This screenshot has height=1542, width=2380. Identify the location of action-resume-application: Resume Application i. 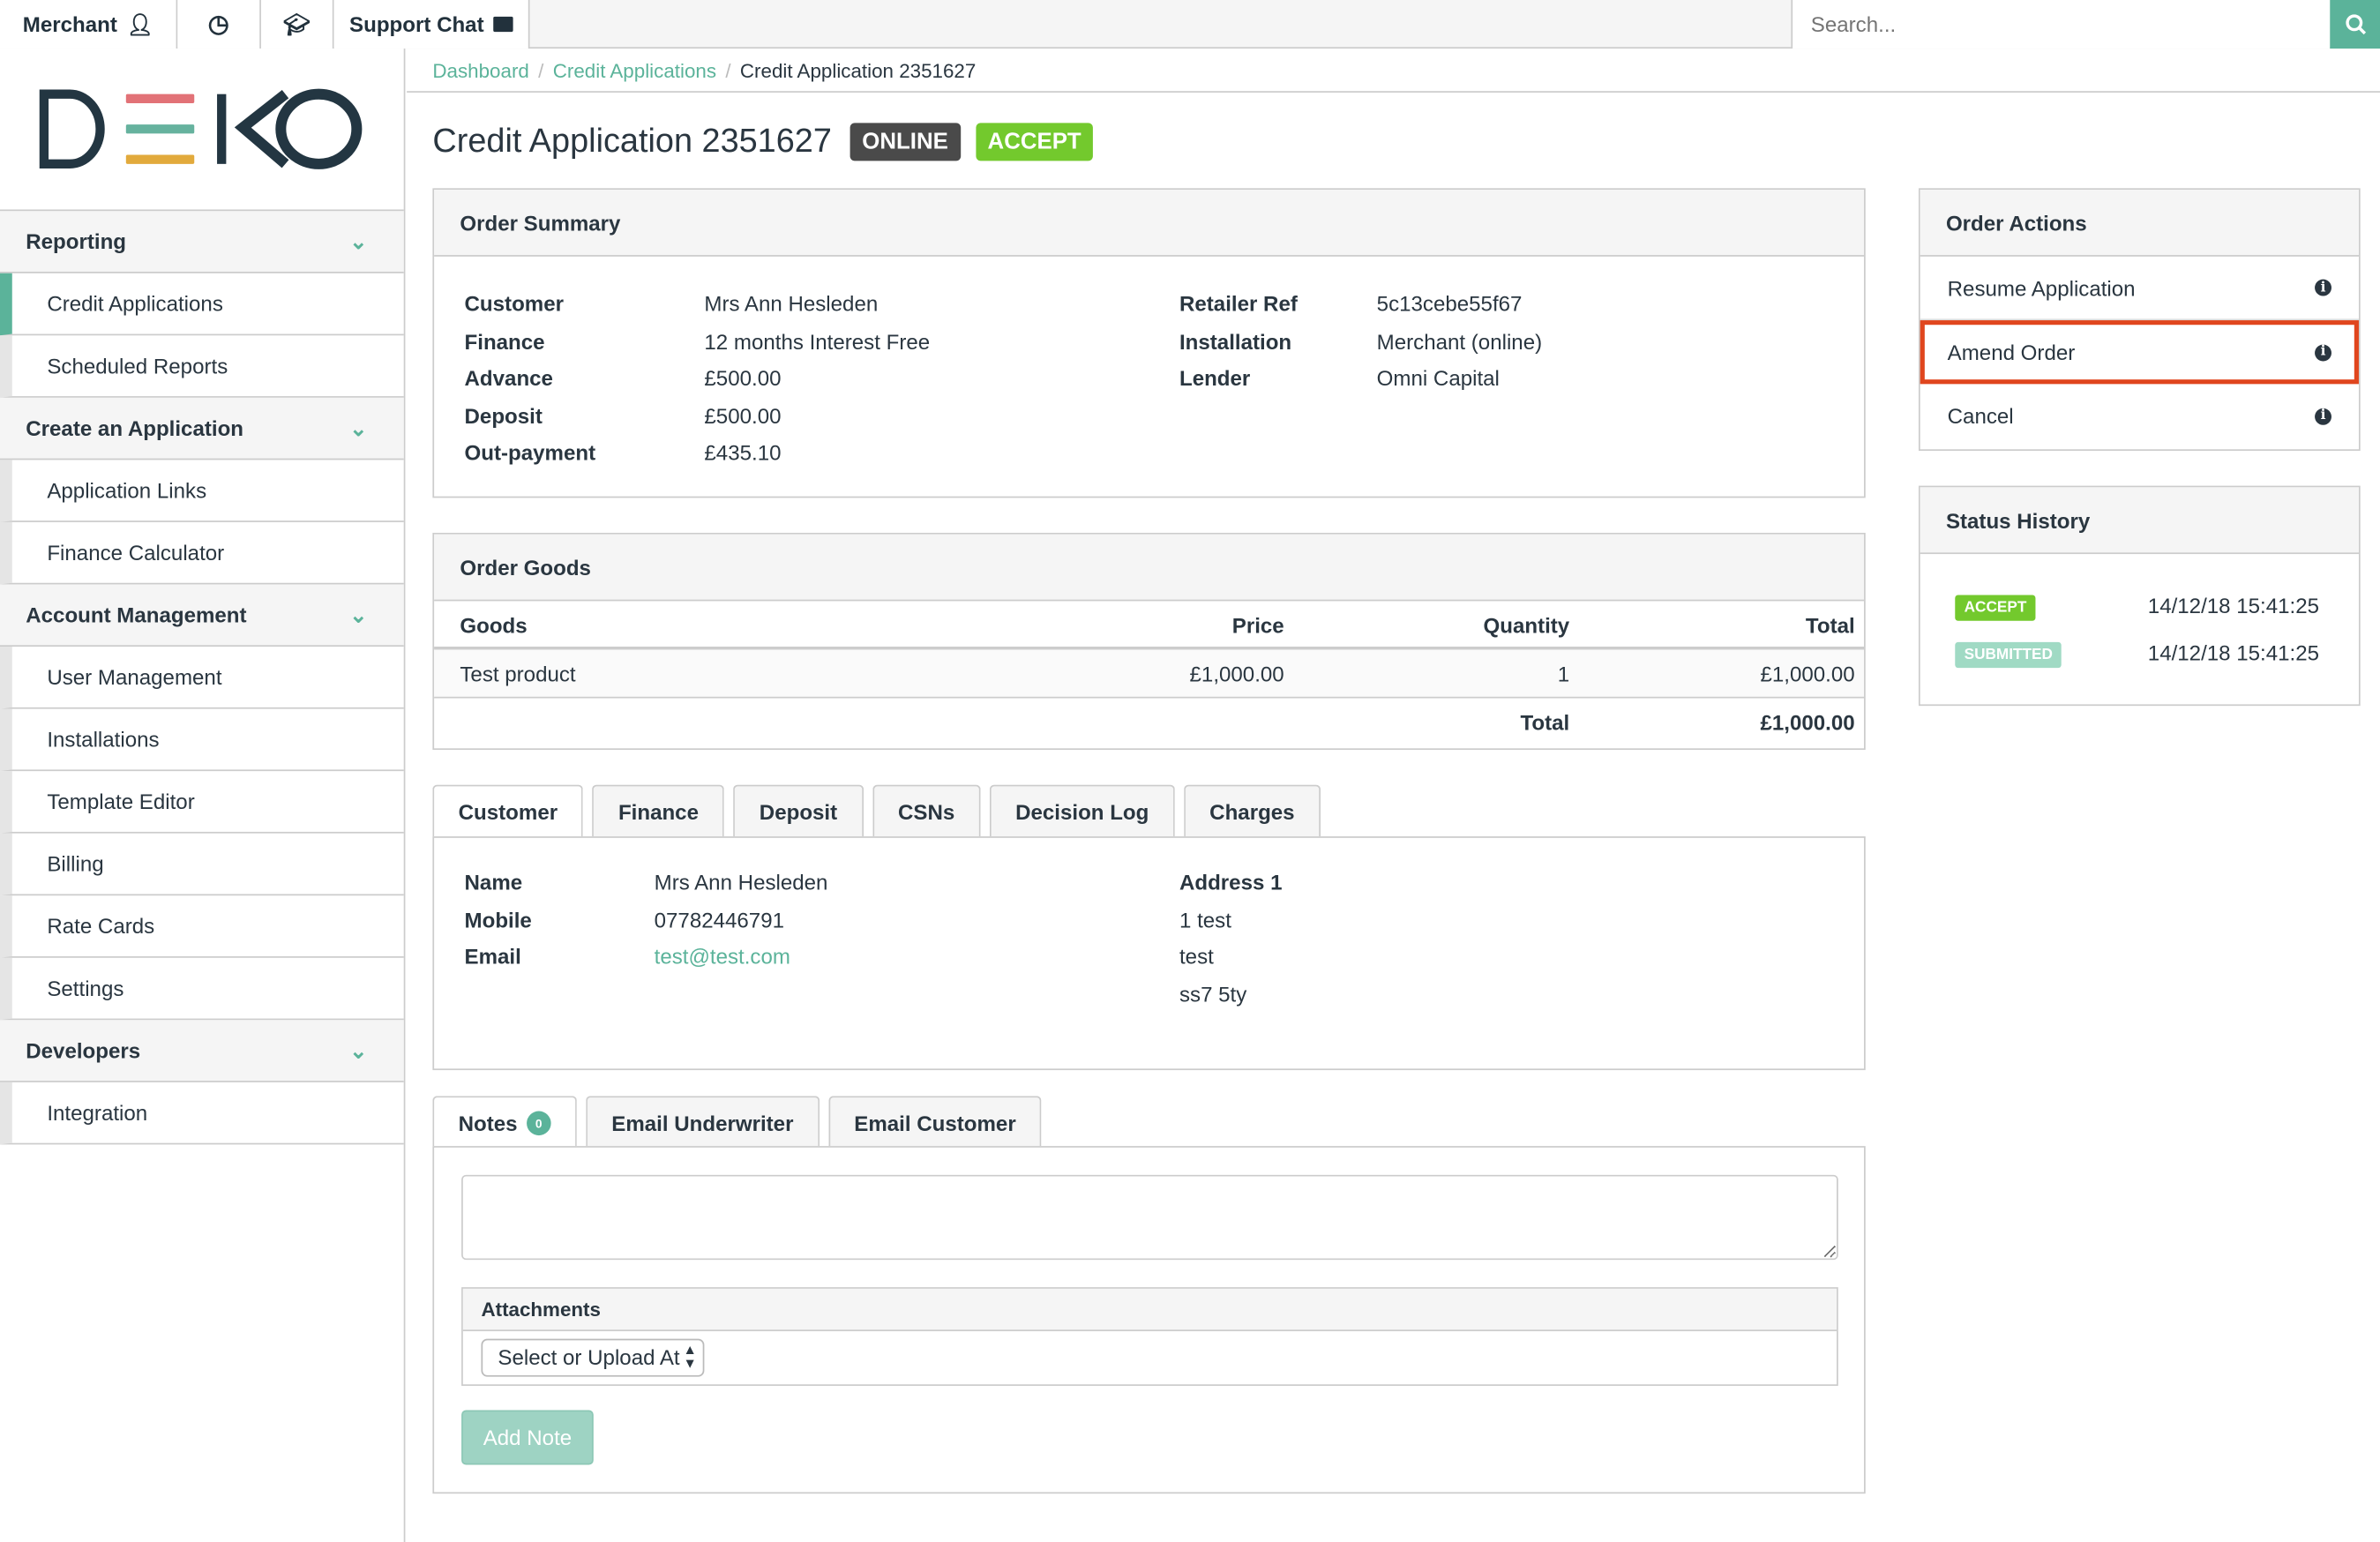
(2139, 289).